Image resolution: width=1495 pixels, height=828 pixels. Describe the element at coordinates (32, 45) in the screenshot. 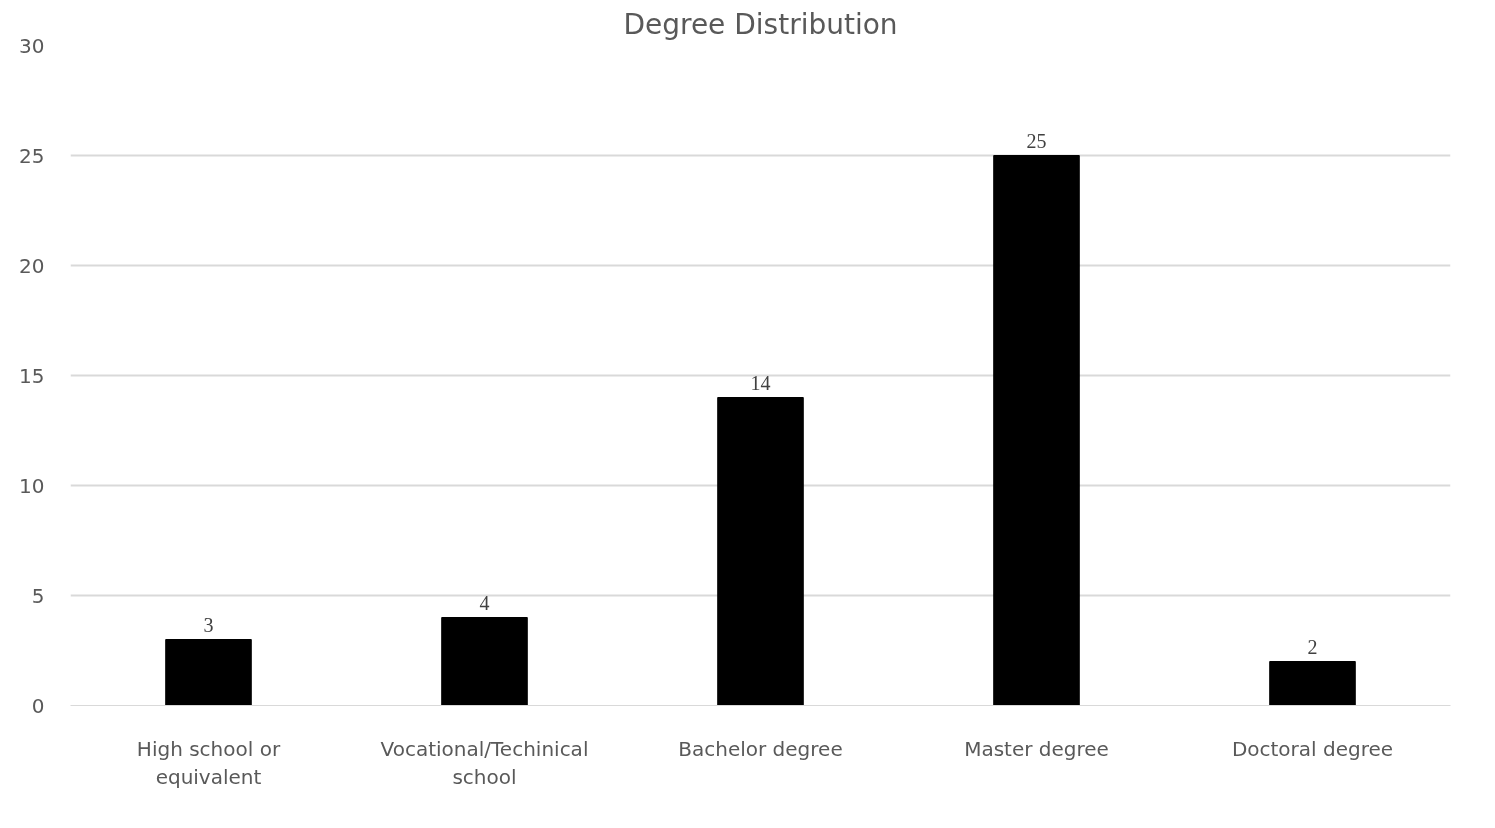

I see `y-tick-label: 30` at that location.